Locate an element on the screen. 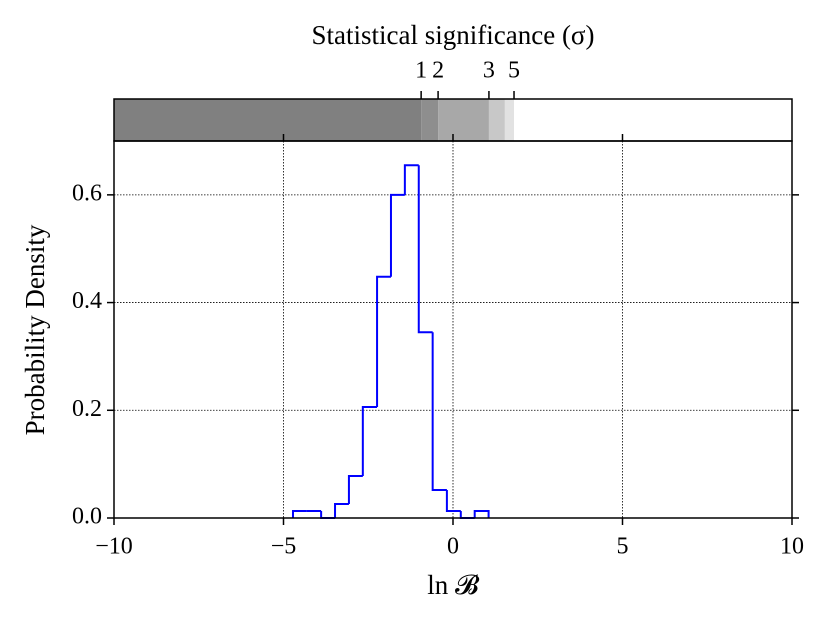  x-tick-label: 10 is located at coordinates (792, 547).